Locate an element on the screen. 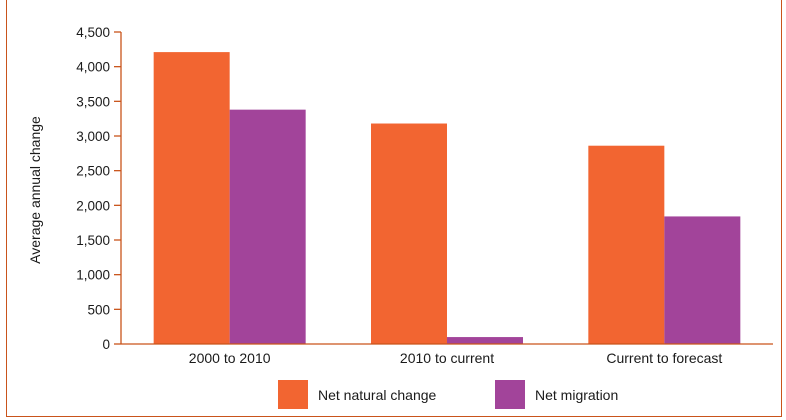  y-tick-label: 3,000 is located at coordinates (93, 136).